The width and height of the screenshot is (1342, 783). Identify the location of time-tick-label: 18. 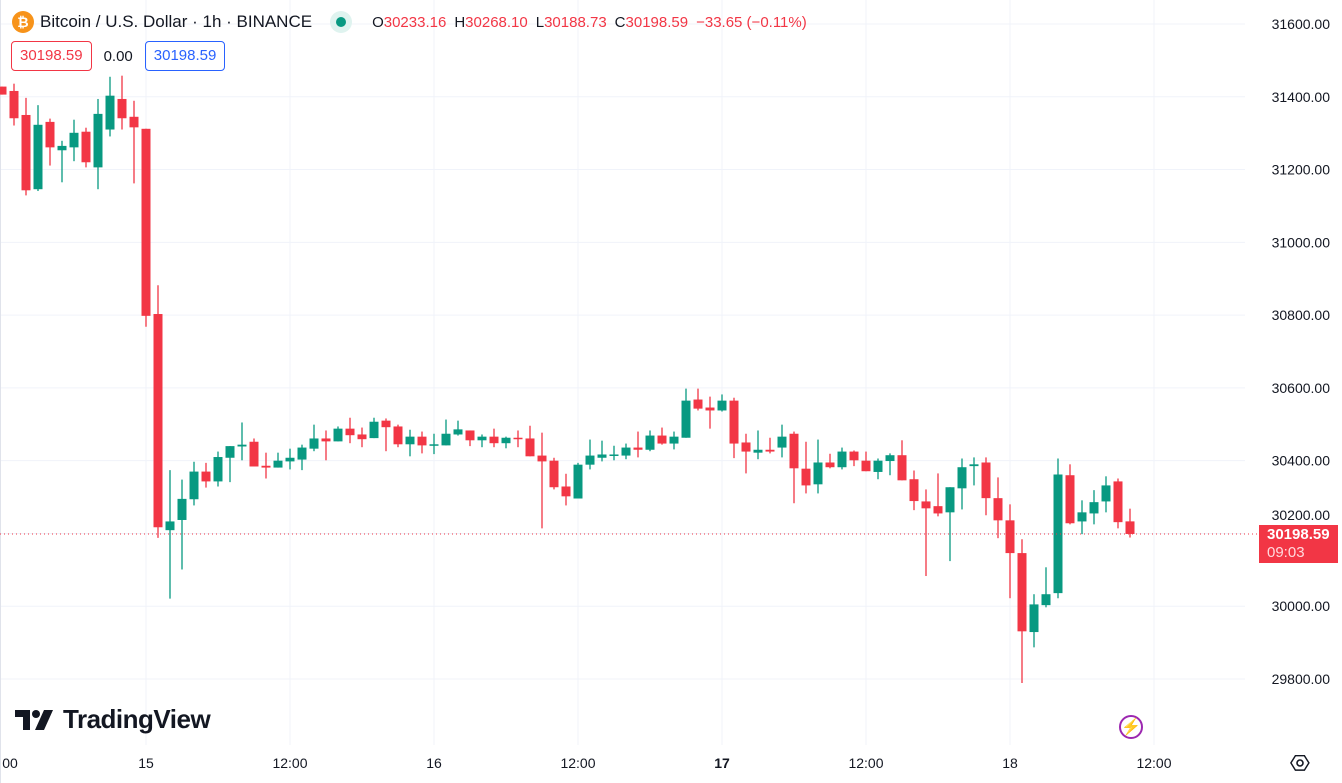
(1010, 763).